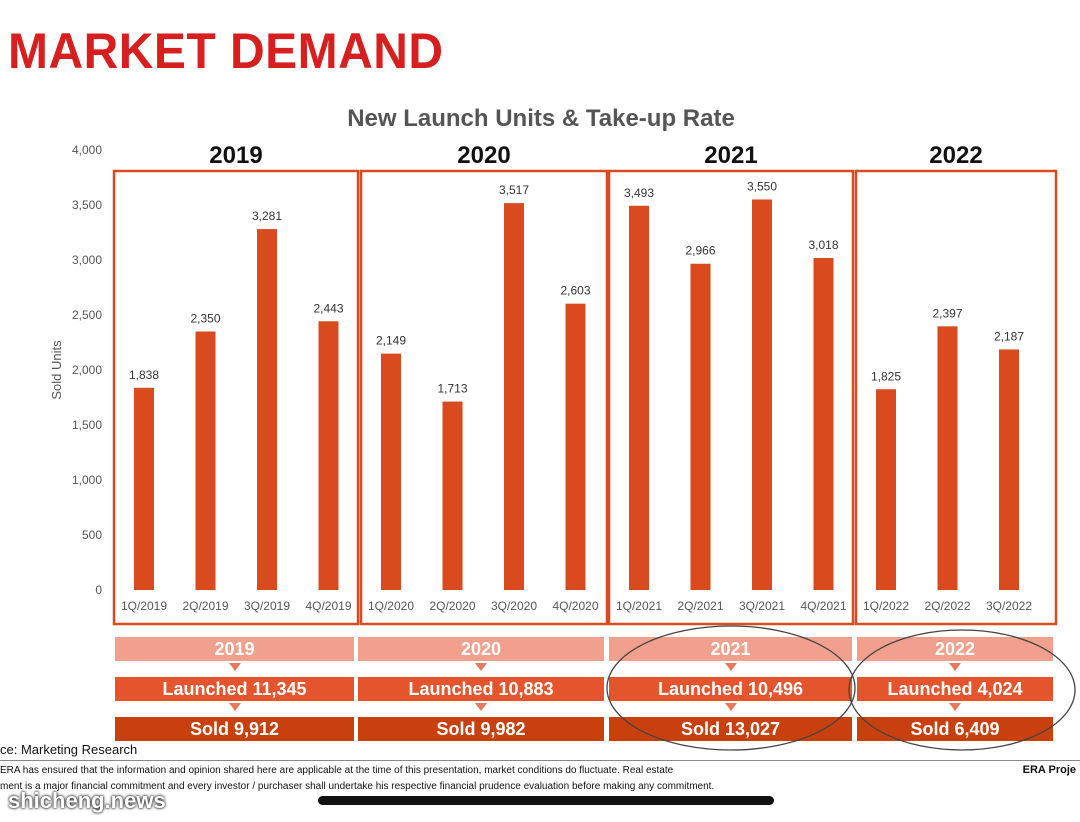 This screenshot has height=822, width=1080. I want to click on scroll-bar, so click(546, 800).